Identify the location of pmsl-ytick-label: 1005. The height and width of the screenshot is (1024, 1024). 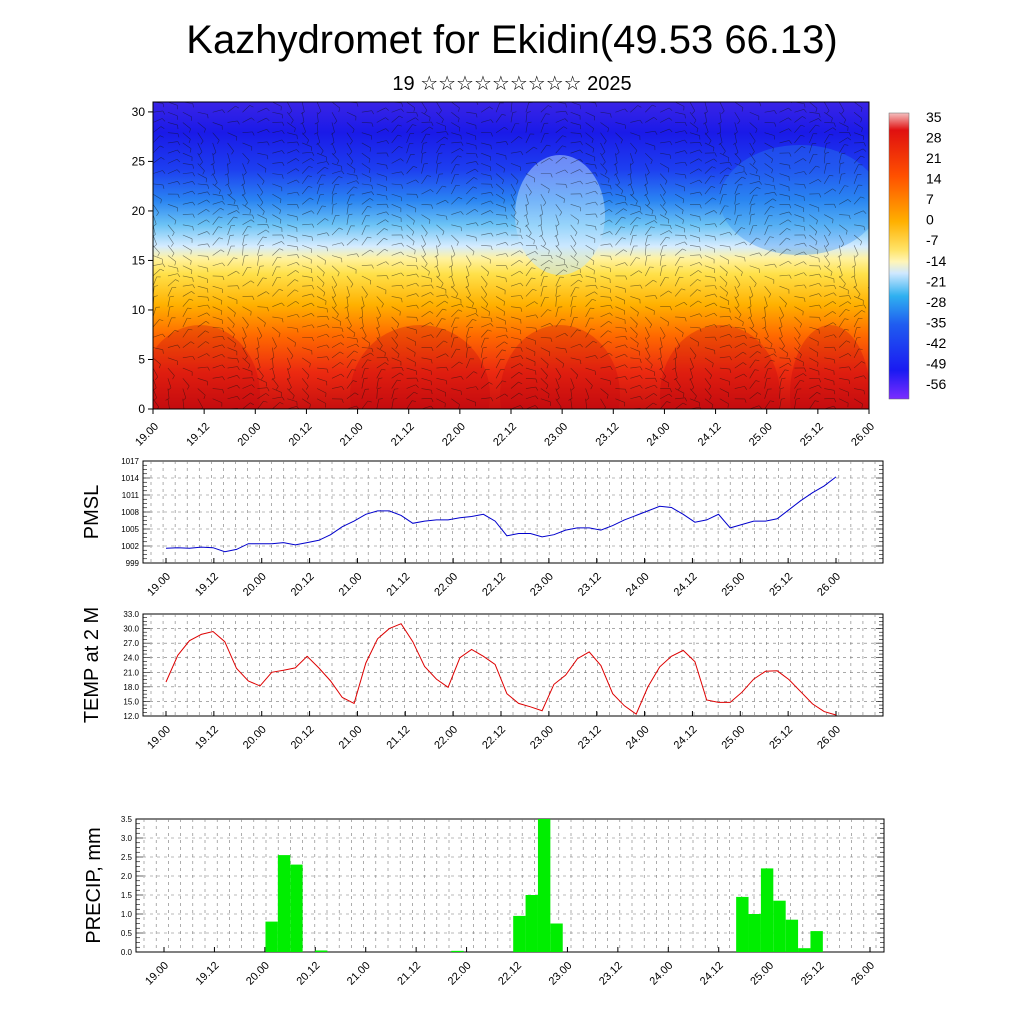
(130, 529).